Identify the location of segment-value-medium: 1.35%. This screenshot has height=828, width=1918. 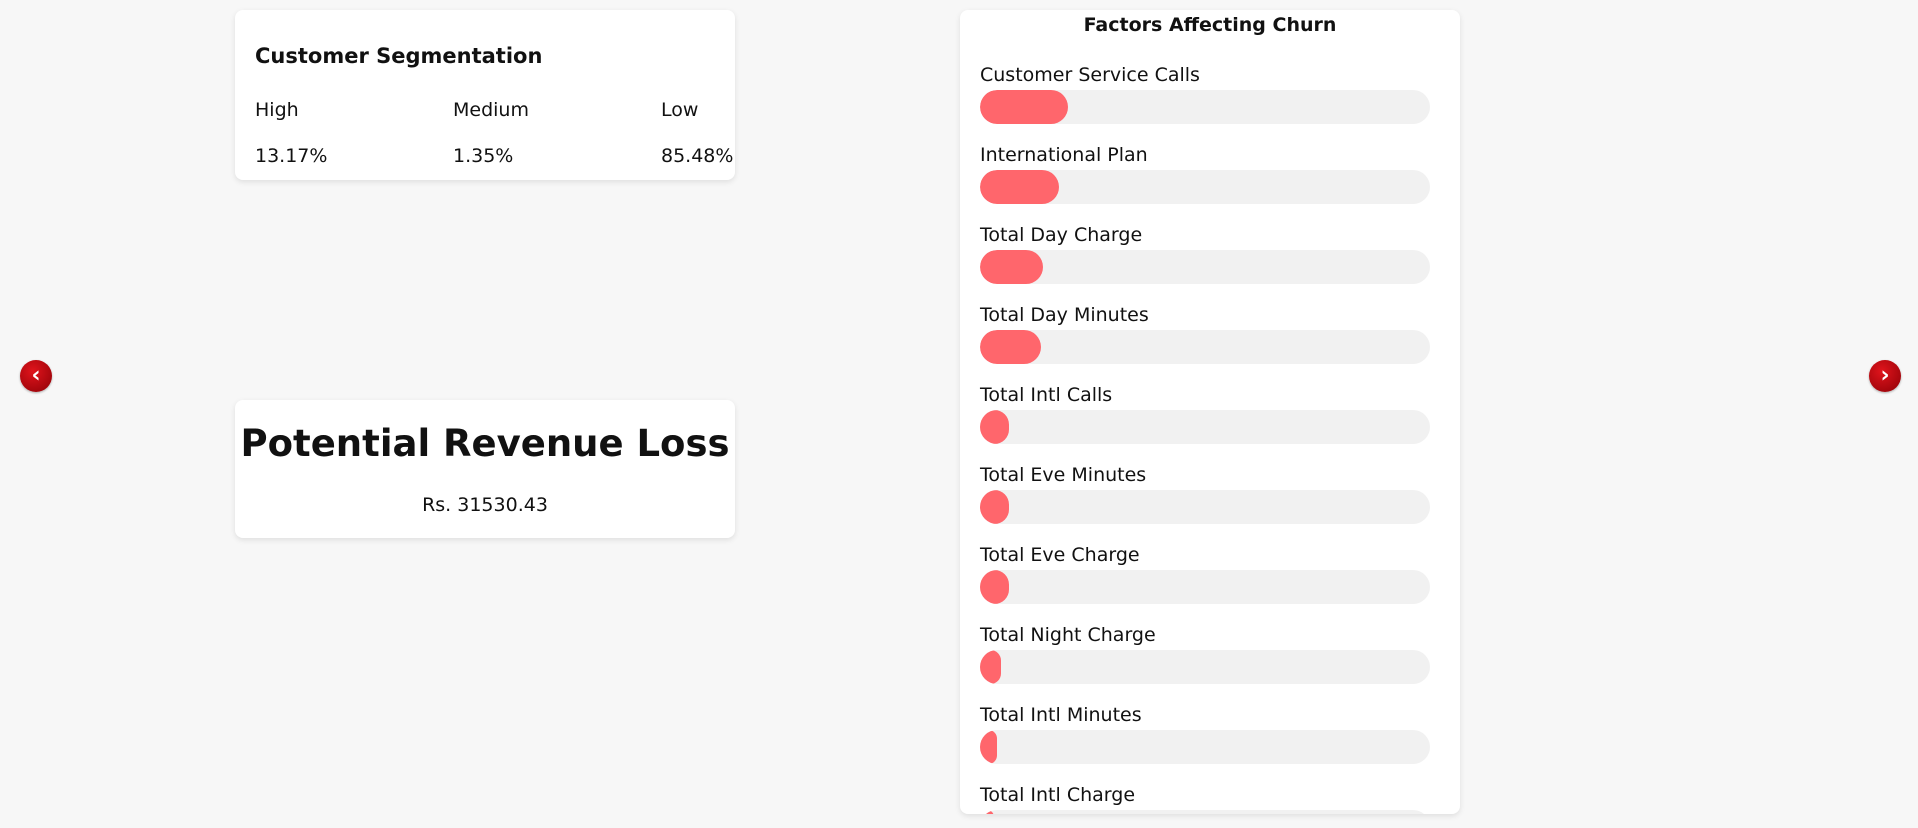
(483, 156).